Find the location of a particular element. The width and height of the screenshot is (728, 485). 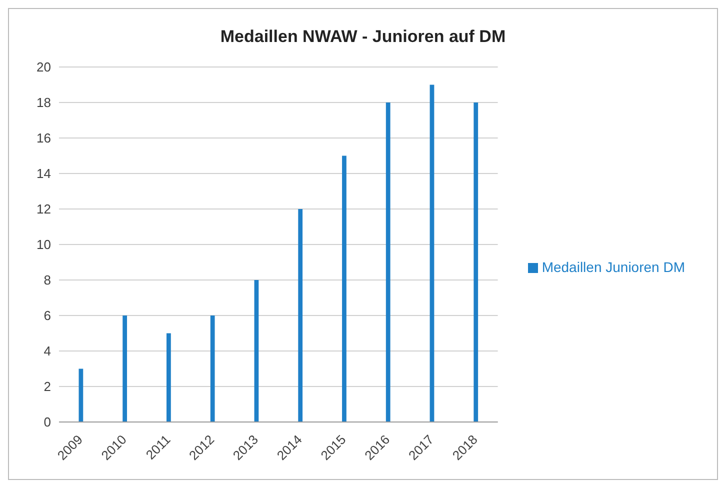

y-tick-label: 20 is located at coordinates (43, 67).